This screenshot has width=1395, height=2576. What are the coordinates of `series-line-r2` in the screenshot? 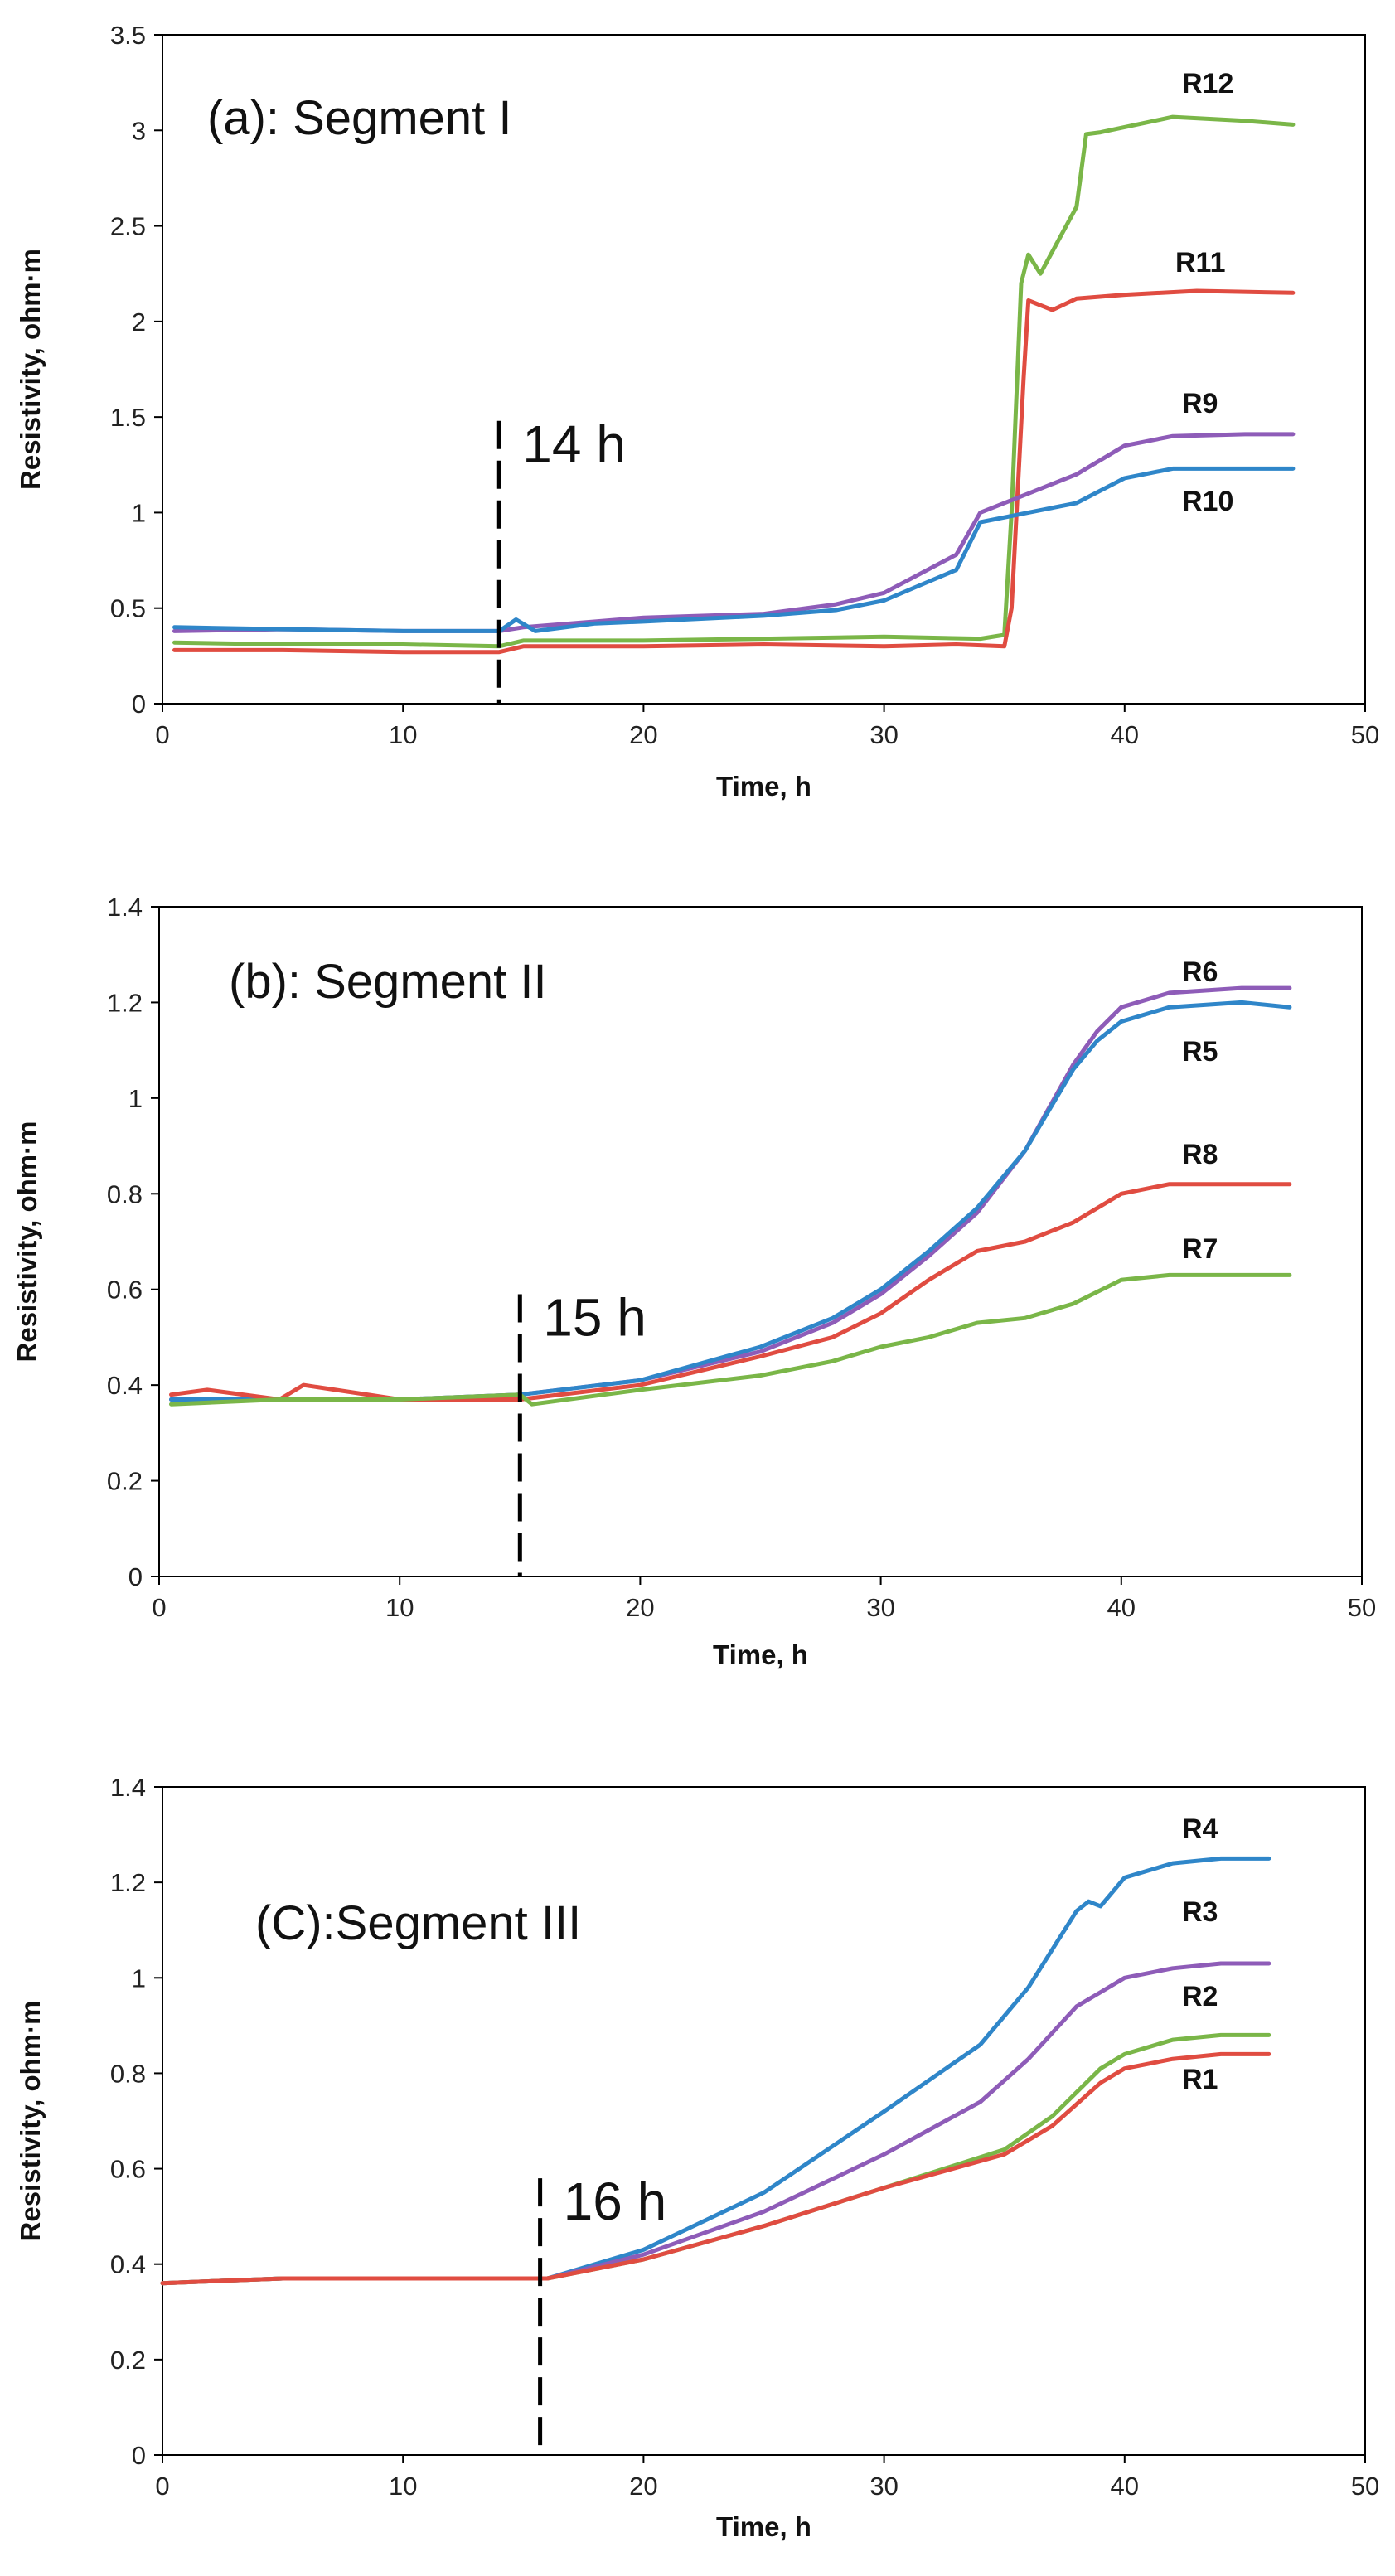 It's located at (715, 2159).